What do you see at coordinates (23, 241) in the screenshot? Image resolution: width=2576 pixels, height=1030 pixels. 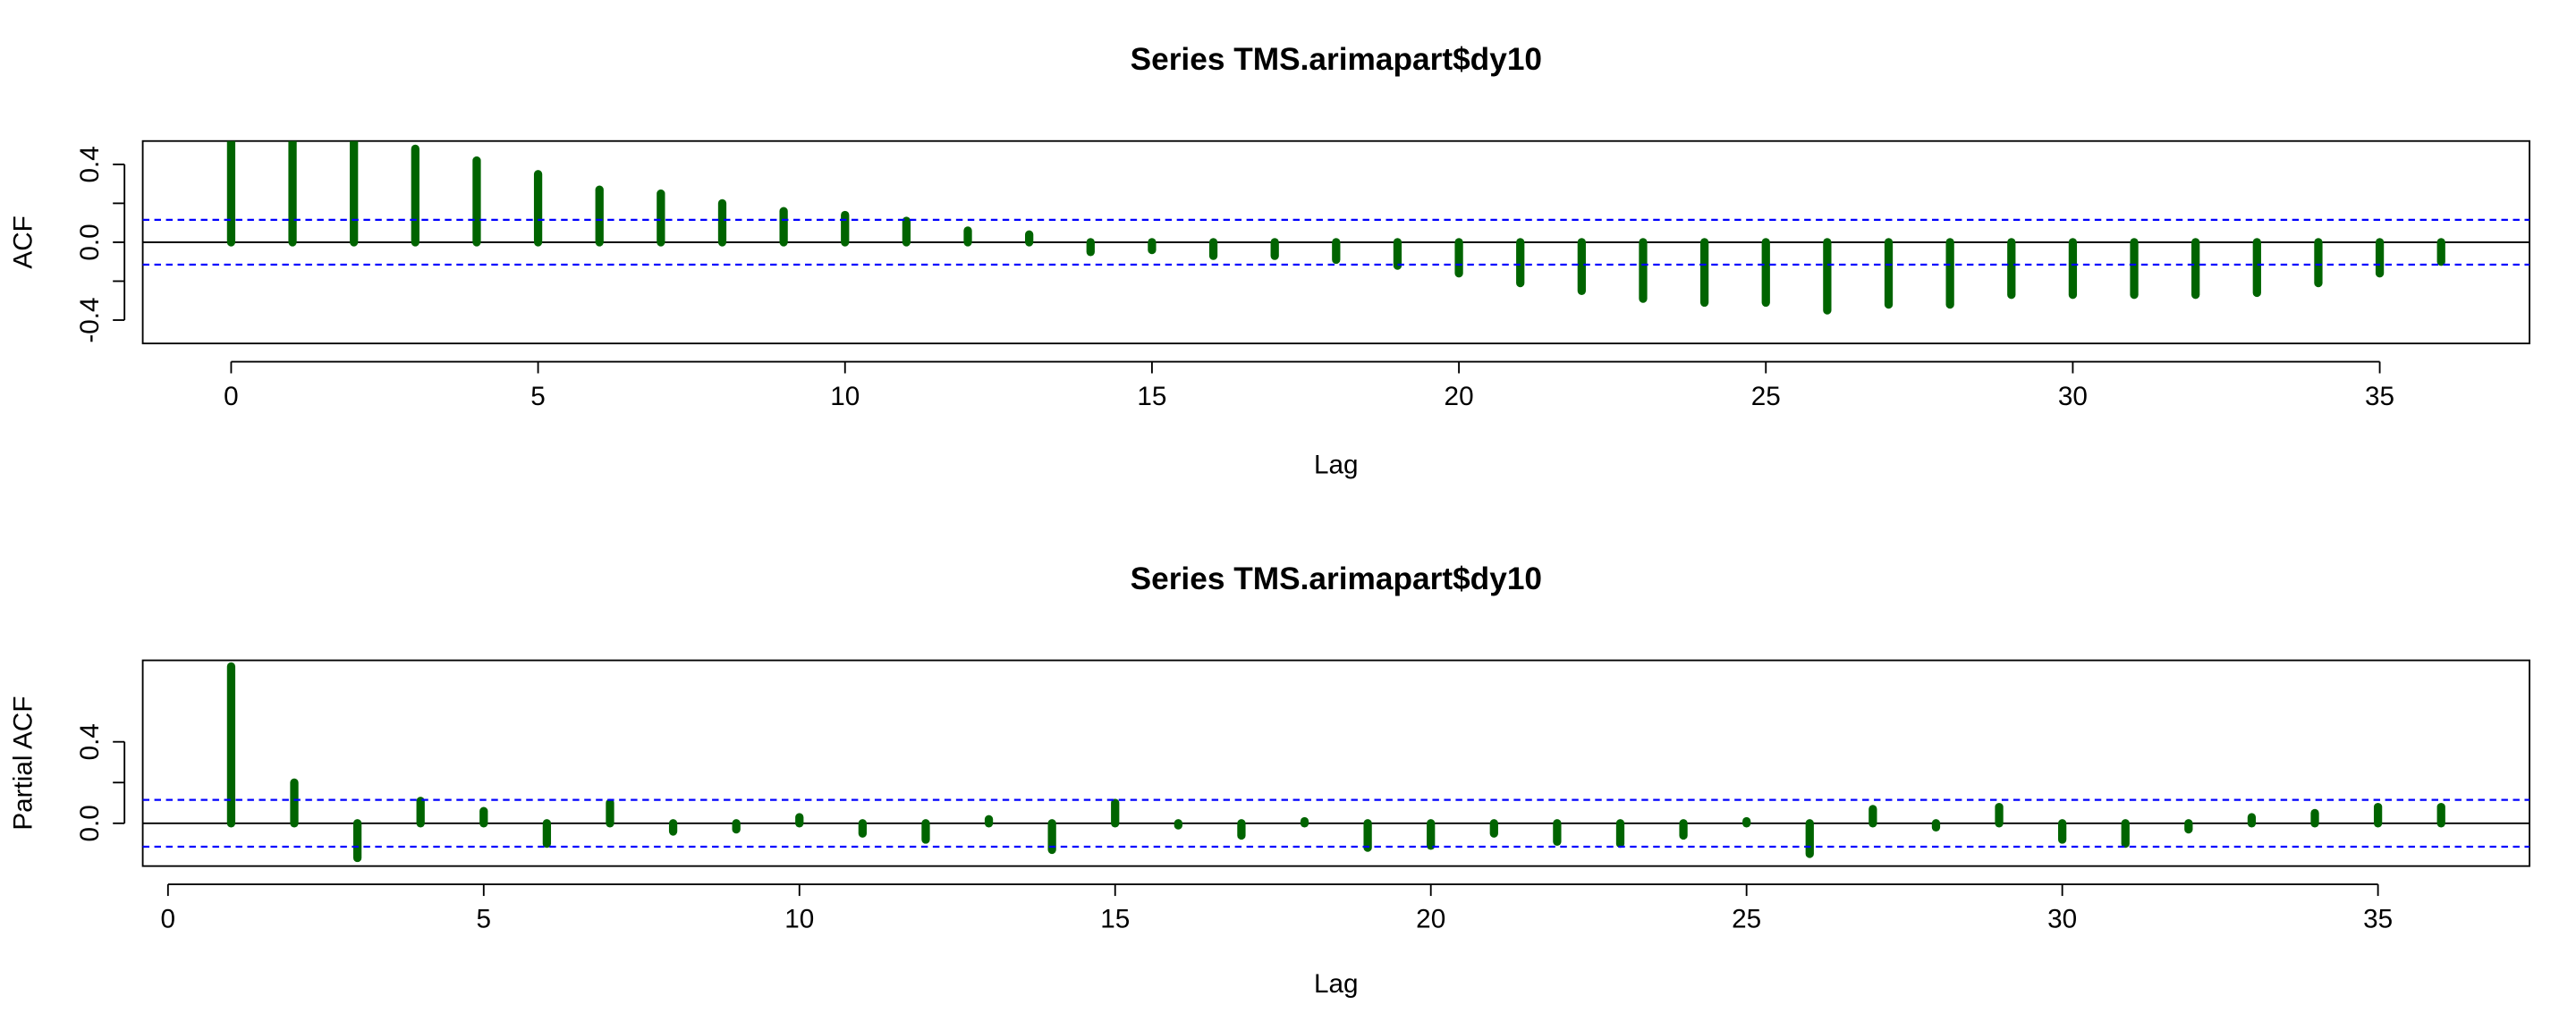 I see `y-axis-label: ACF` at bounding box center [23, 241].